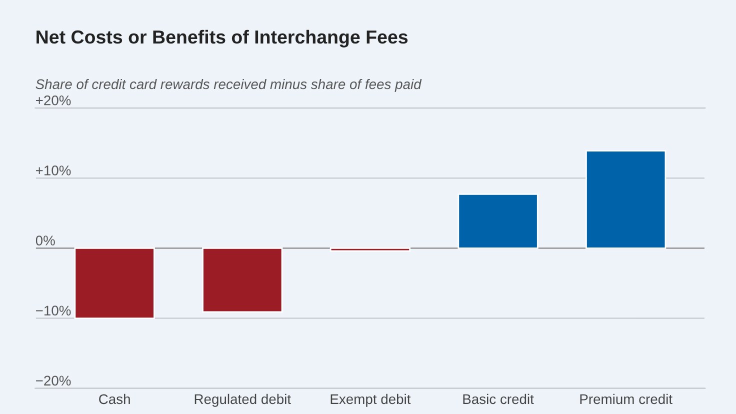 The height and width of the screenshot is (414, 736). What do you see at coordinates (45, 241) in the screenshot?
I see `y-tick-label: 0%` at bounding box center [45, 241].